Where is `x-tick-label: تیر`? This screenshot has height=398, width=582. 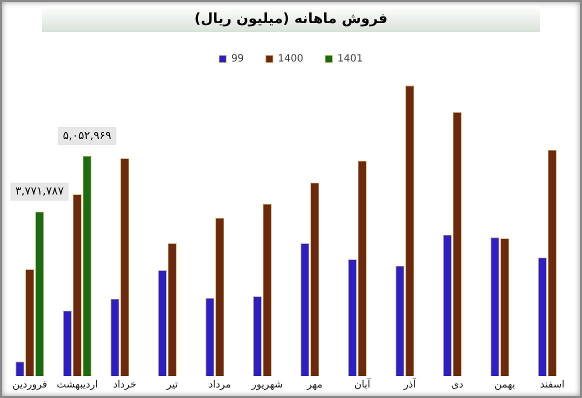
x-tick-label: تیر is located at coordinates (172, 385).